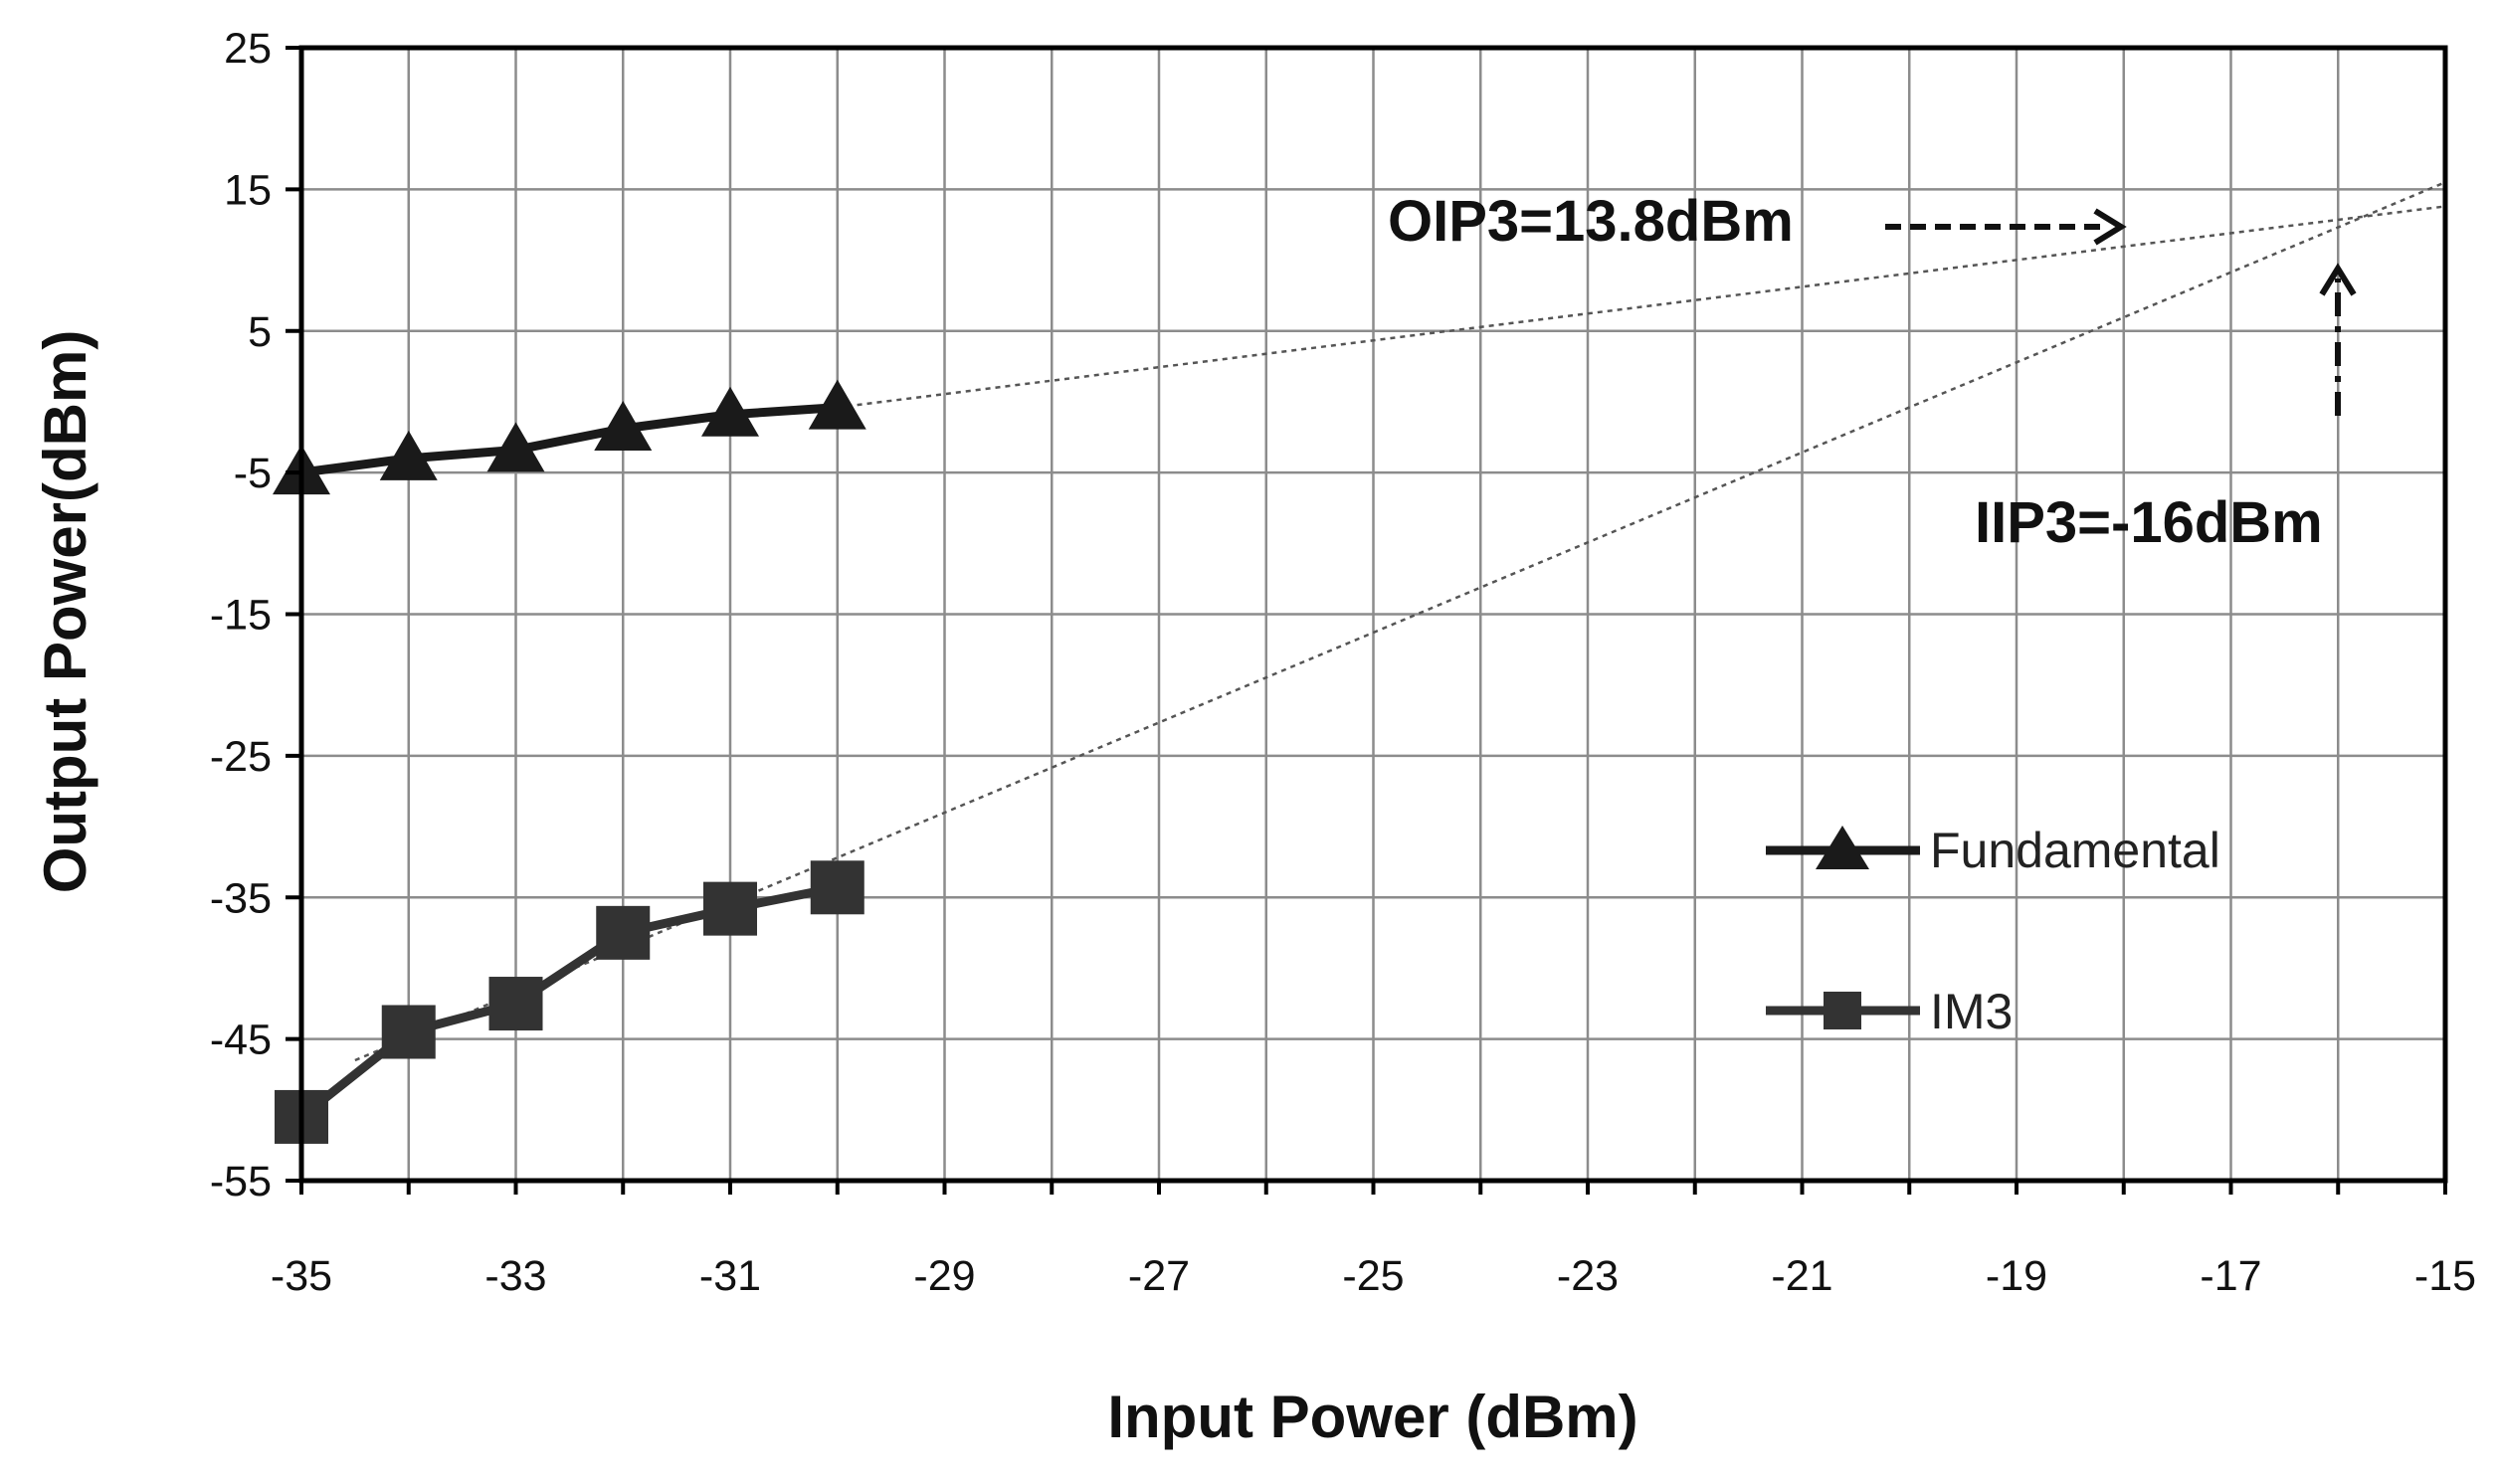 The image size is (2499, 1484). I want to click on x-tick-label: -27, so click(1159, 1276).